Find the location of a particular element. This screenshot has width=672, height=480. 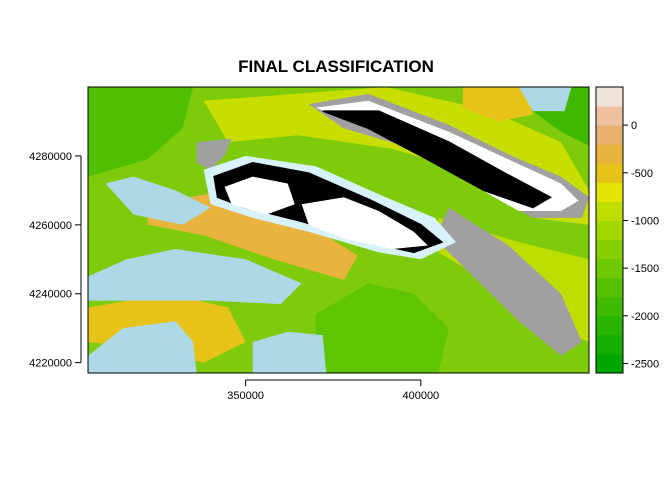

map-region-north-ridge-shadow is located at coordinates (437, 159).